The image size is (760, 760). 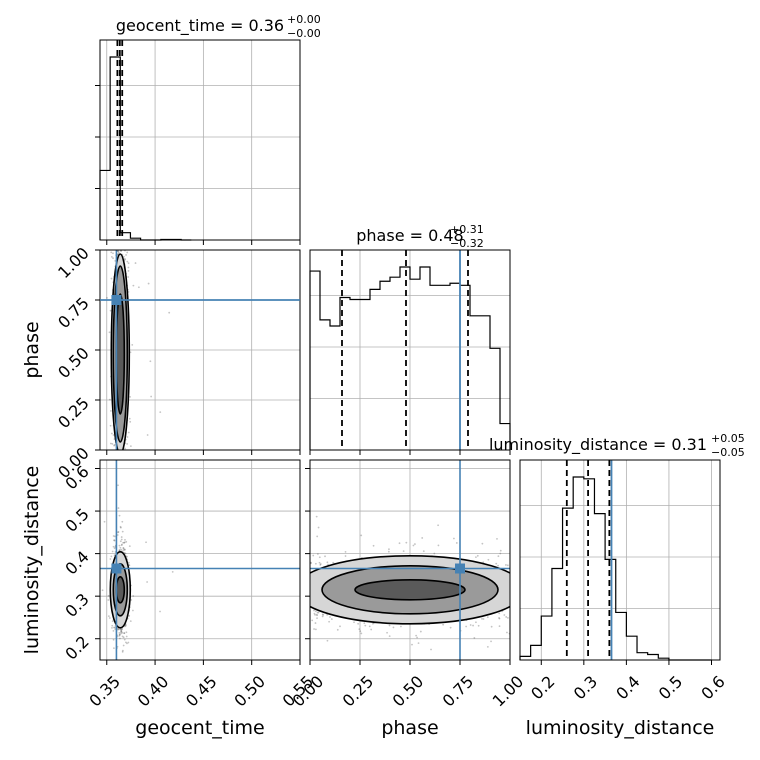 What do you see at coordinates (508, 691) in the screenshot?
I see `x-tick-label: 1.00` at bounding box center [508, 691].